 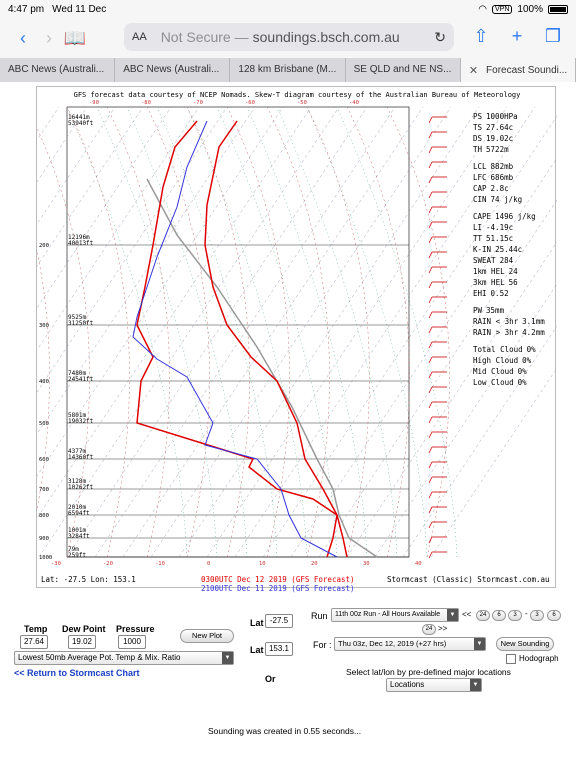 What do you see at coordinates (34, 642) in the screenshot?
I see `temp-input: 27.64` at bounding box center [34, 642].